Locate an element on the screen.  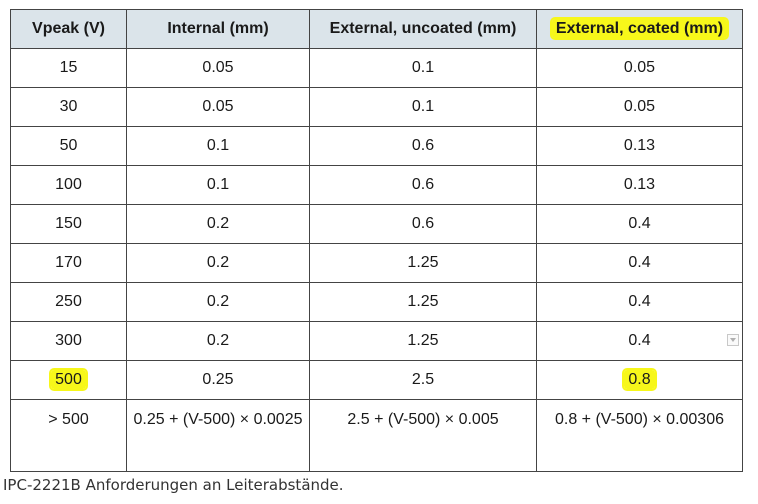
highlighted-vpeak: 500 is located at coordinates (68, 379).